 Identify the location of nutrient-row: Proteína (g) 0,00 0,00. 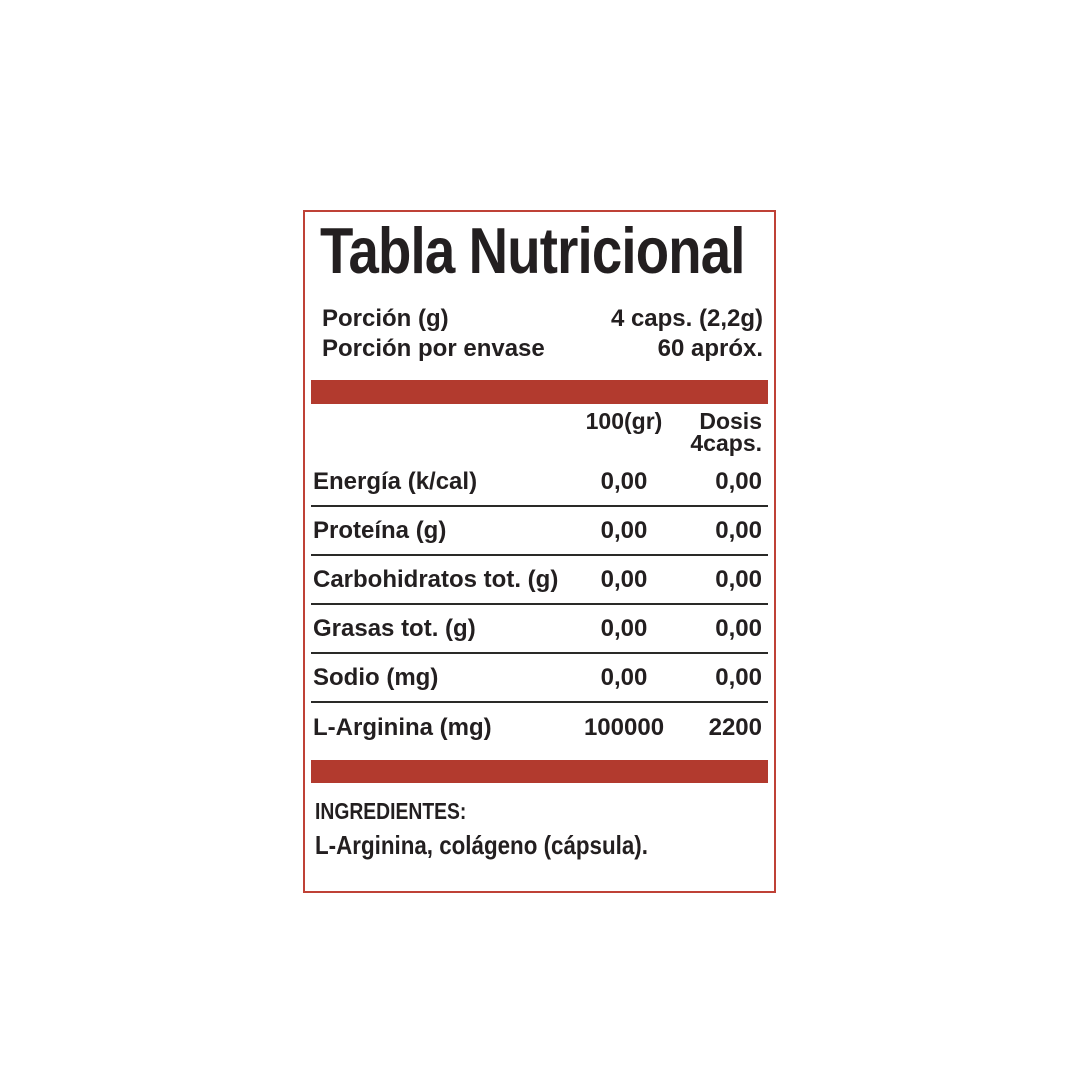
(539, 531).